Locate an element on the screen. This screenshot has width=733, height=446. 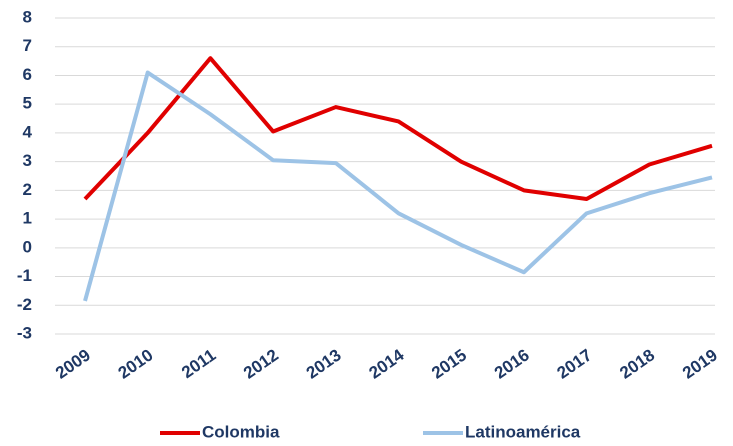
y-tick-label: 1 is located at coordinates (27, 218).